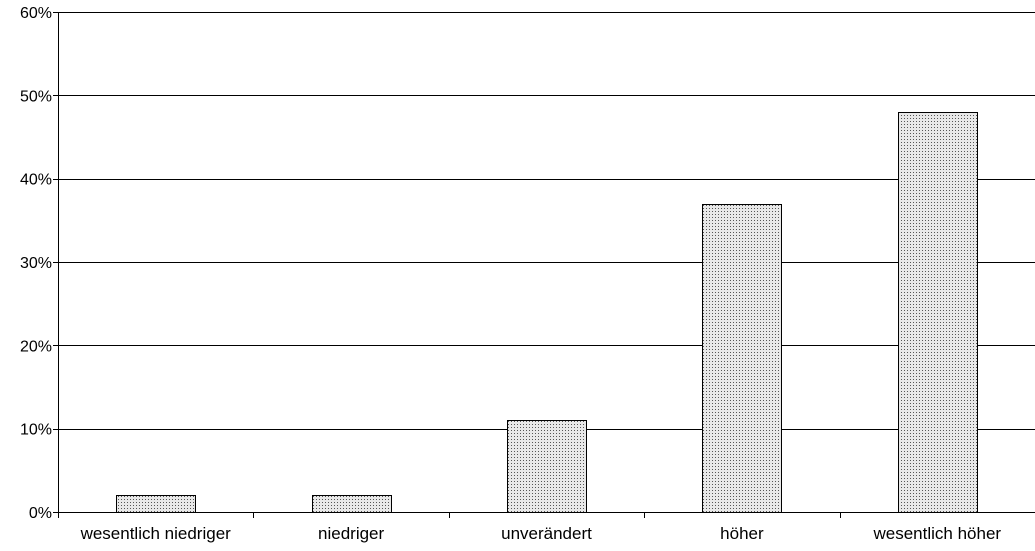 The height and width of the screenshot is (551, 1035). I want to click on y-tick-label-20: 20%, so click(36, 346).